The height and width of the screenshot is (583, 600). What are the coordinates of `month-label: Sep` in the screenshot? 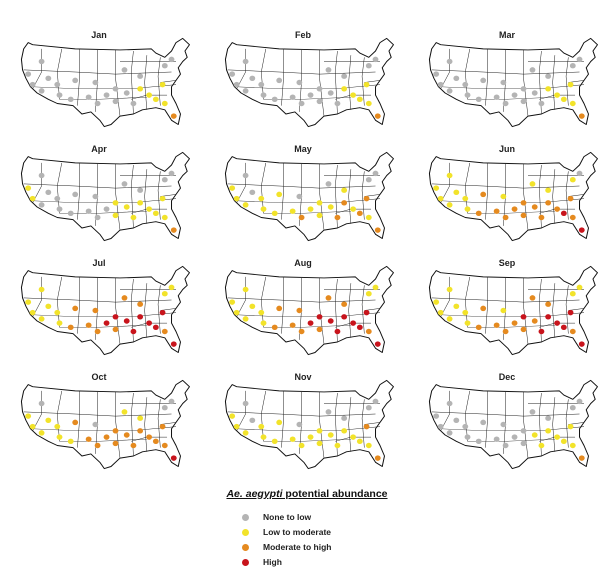 It's located at (507, 263).